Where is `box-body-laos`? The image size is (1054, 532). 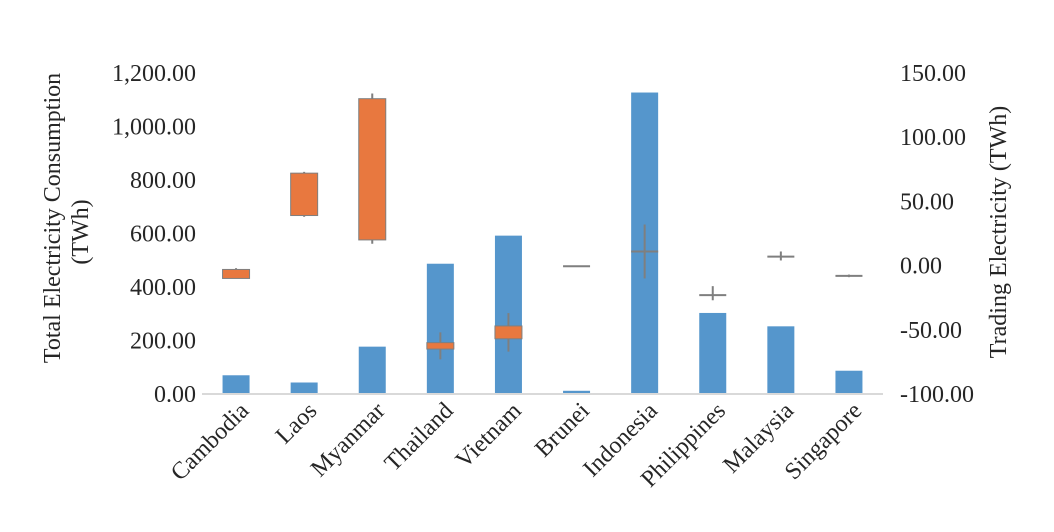
box-body-laos is located at coordinates (304, 194).